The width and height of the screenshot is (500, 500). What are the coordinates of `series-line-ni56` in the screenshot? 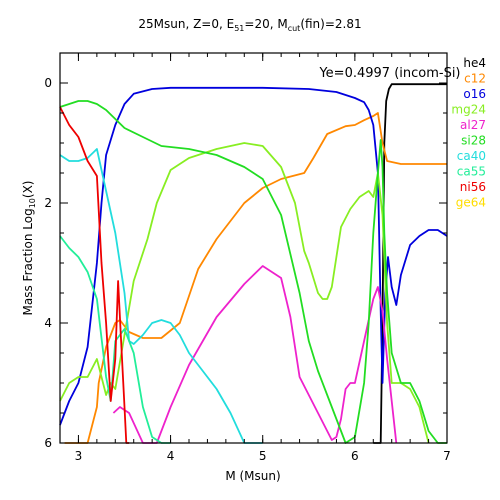 It's located at (94, 275).